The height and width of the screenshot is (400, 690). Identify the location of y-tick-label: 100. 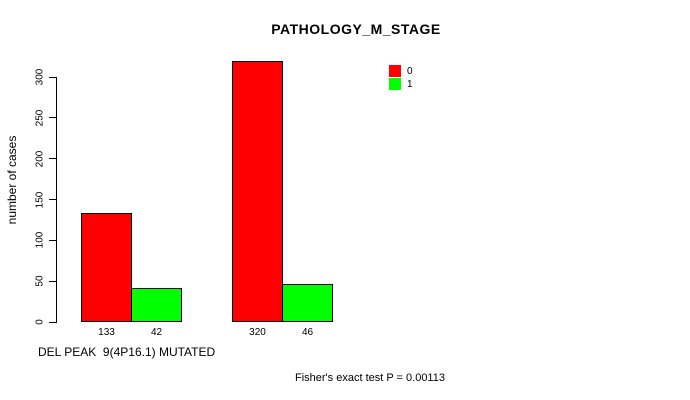
(40, 240).